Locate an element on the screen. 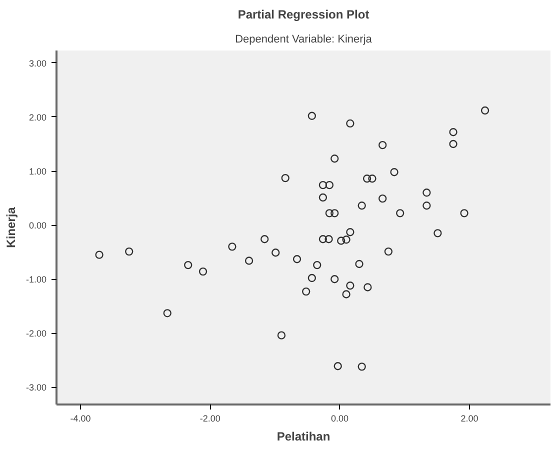 The image size is (560, 450). x-tick-label: 0.00 is located at coordinates (340, 419).